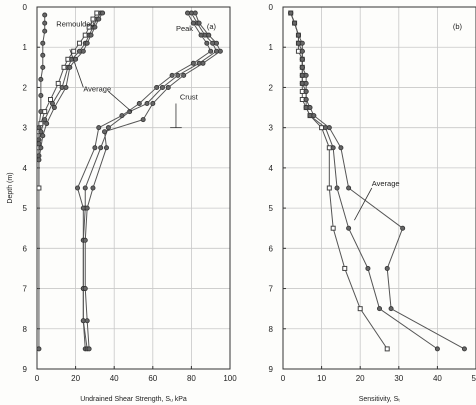  I want to click on annotation-crust: Crust, so click(189, 97).